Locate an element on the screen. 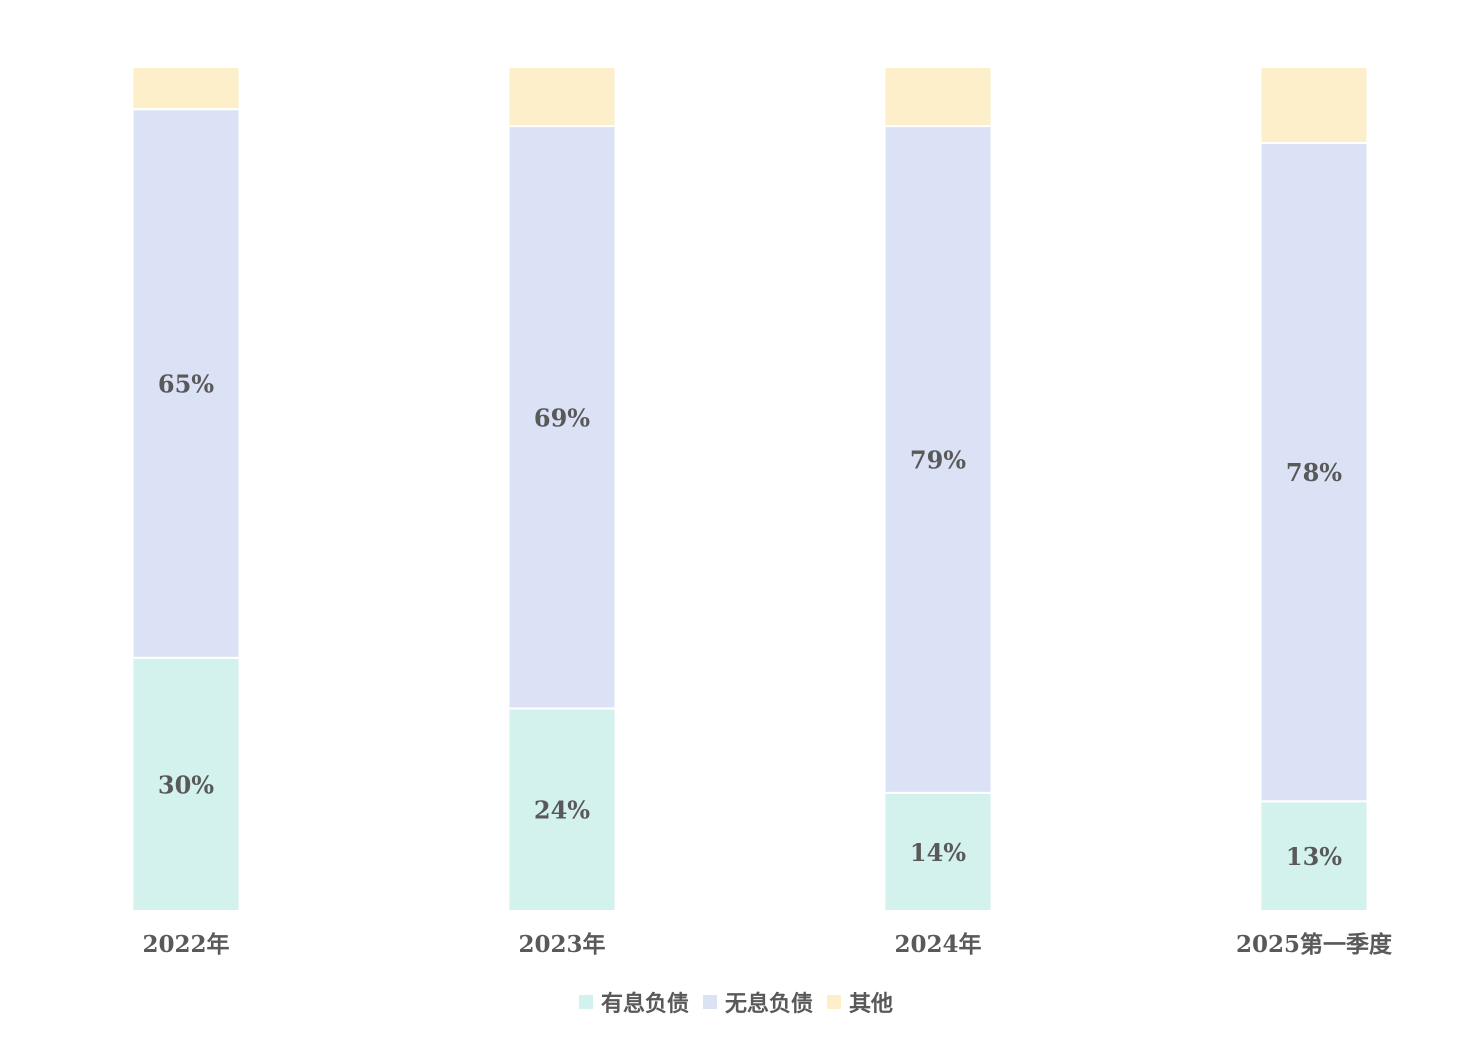 Image resolution: width=1472 pixels, height=1050 pixels. legend-label-other: 其他 is located at coordinates (871, 1004).